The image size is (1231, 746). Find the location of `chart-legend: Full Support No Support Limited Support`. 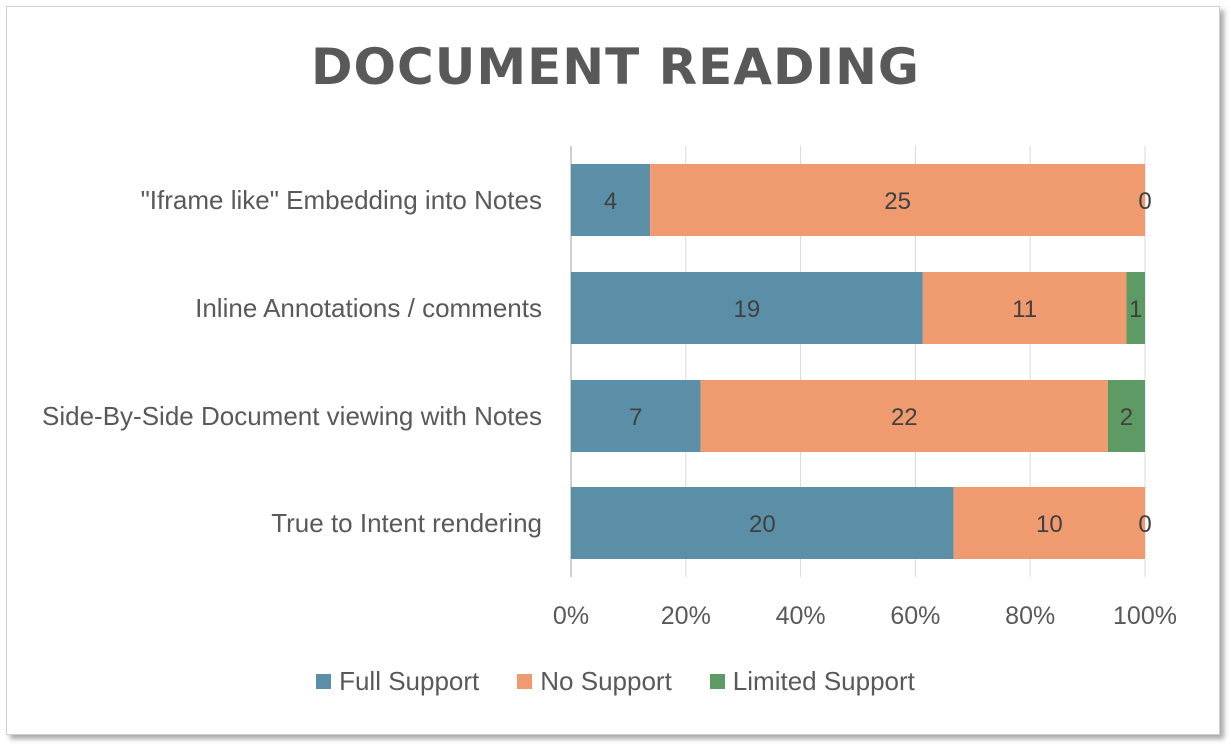

chart-legend: Full Support No Support Limited Support is located at coordinates (615, 681).